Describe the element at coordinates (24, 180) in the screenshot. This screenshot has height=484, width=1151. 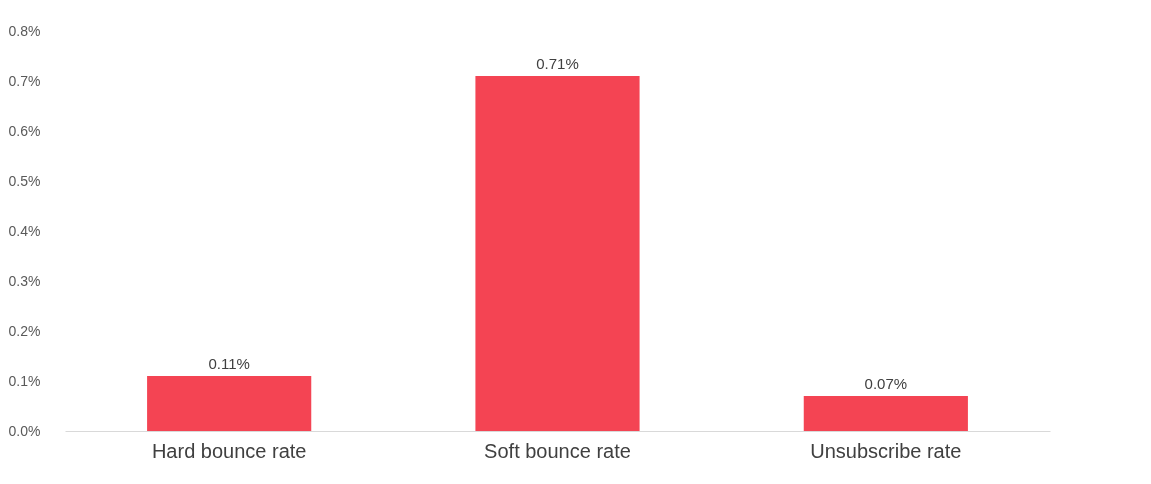
I see `y-tick-label: 0.5%` at that location.